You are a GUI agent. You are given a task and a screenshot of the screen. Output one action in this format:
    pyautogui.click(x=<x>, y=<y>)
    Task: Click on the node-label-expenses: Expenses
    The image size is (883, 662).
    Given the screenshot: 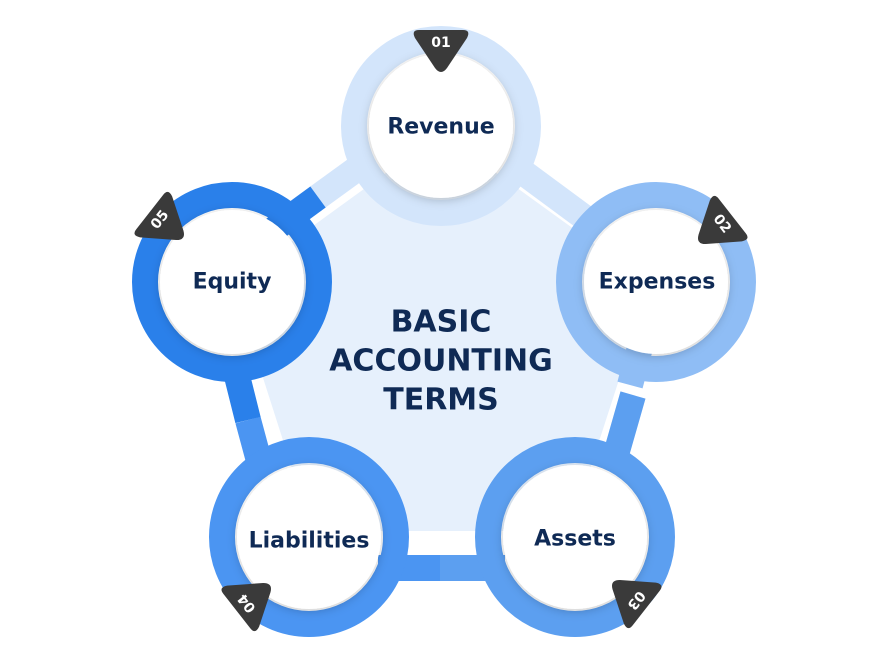 What is the action you would take?
    pyautogui.click(x=657, y=282)
    